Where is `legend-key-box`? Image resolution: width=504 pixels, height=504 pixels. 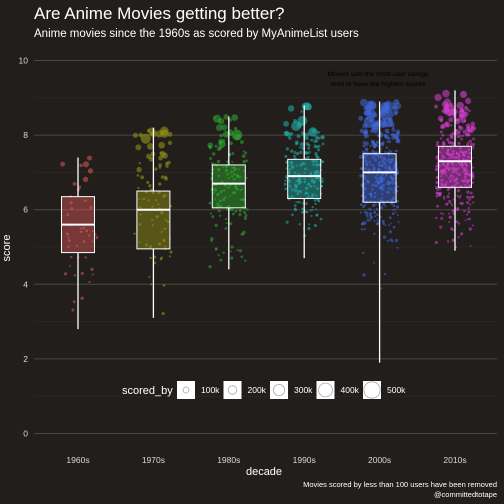
legend-key-box is located at coordinates (372, 390).